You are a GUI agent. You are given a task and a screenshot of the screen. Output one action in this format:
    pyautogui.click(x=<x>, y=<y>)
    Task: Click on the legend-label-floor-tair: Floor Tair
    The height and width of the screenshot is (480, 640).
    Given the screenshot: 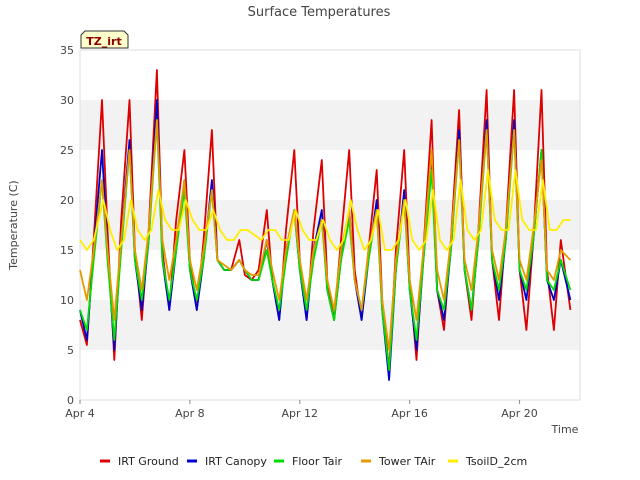 What is the action you would take?
    pyautogui.click(x=317, y=461)
    